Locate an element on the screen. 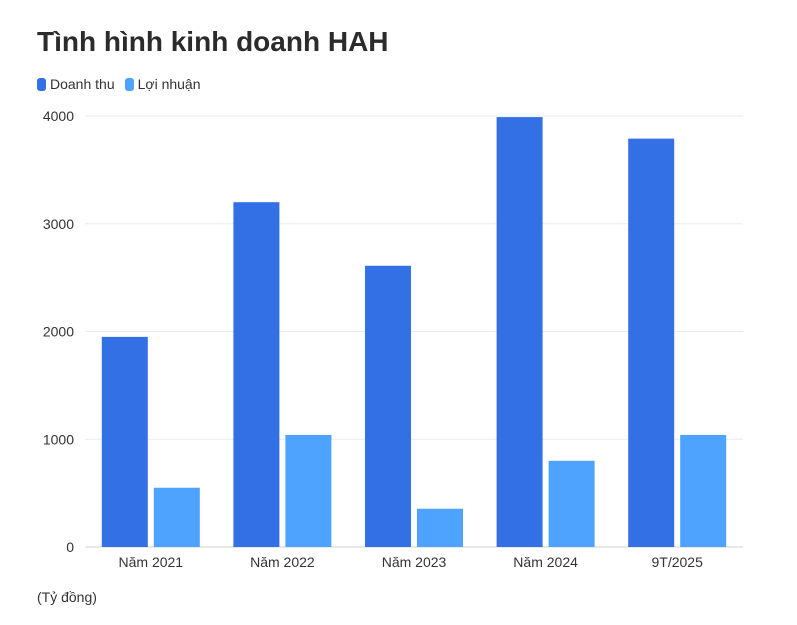 The height and width of the screenshot is (625, 797). legend-swatch-revenue is located at coordinates (41, 84).